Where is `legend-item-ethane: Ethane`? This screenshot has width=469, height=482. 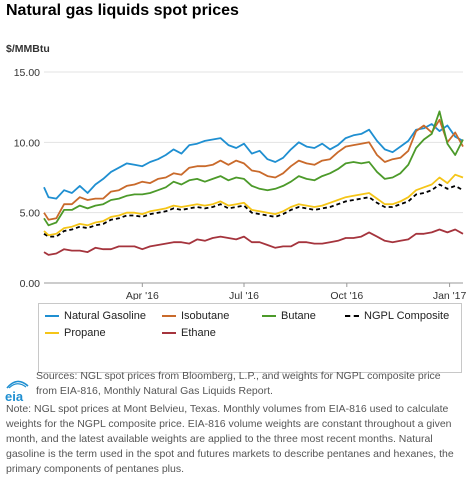 legend-item-ethane: Ethane is located at coordinates (189, 333).